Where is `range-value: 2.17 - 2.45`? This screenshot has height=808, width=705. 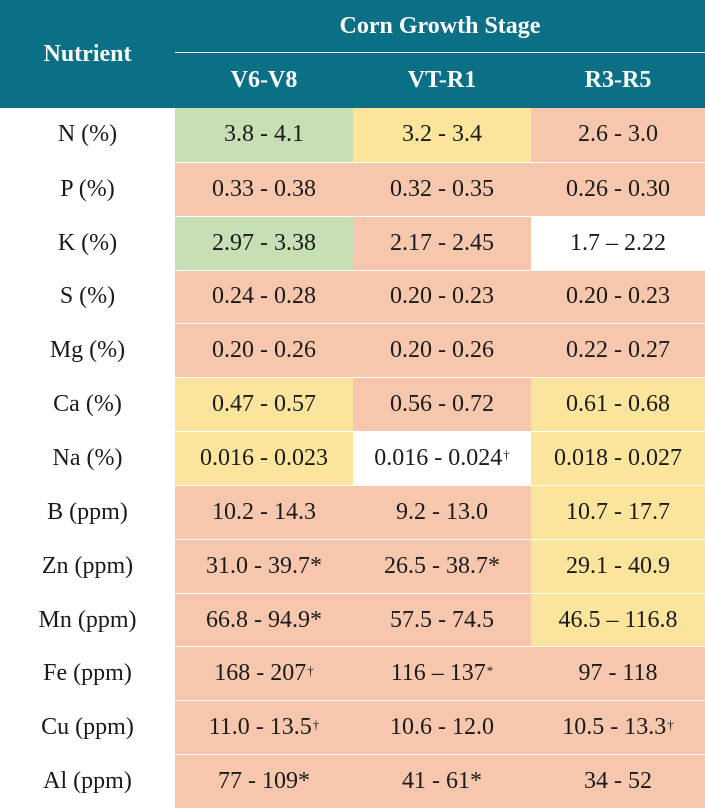 range-value: 2.17 - 2.45 is located at coordinates (442, 242).